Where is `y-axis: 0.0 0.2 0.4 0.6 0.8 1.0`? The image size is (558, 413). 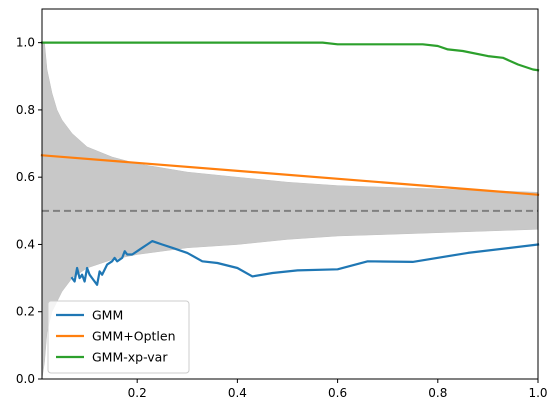 y-axis: 0.0 0.2 0.4 0.6 0.8 1.0 is located at coordinates (29, 211).